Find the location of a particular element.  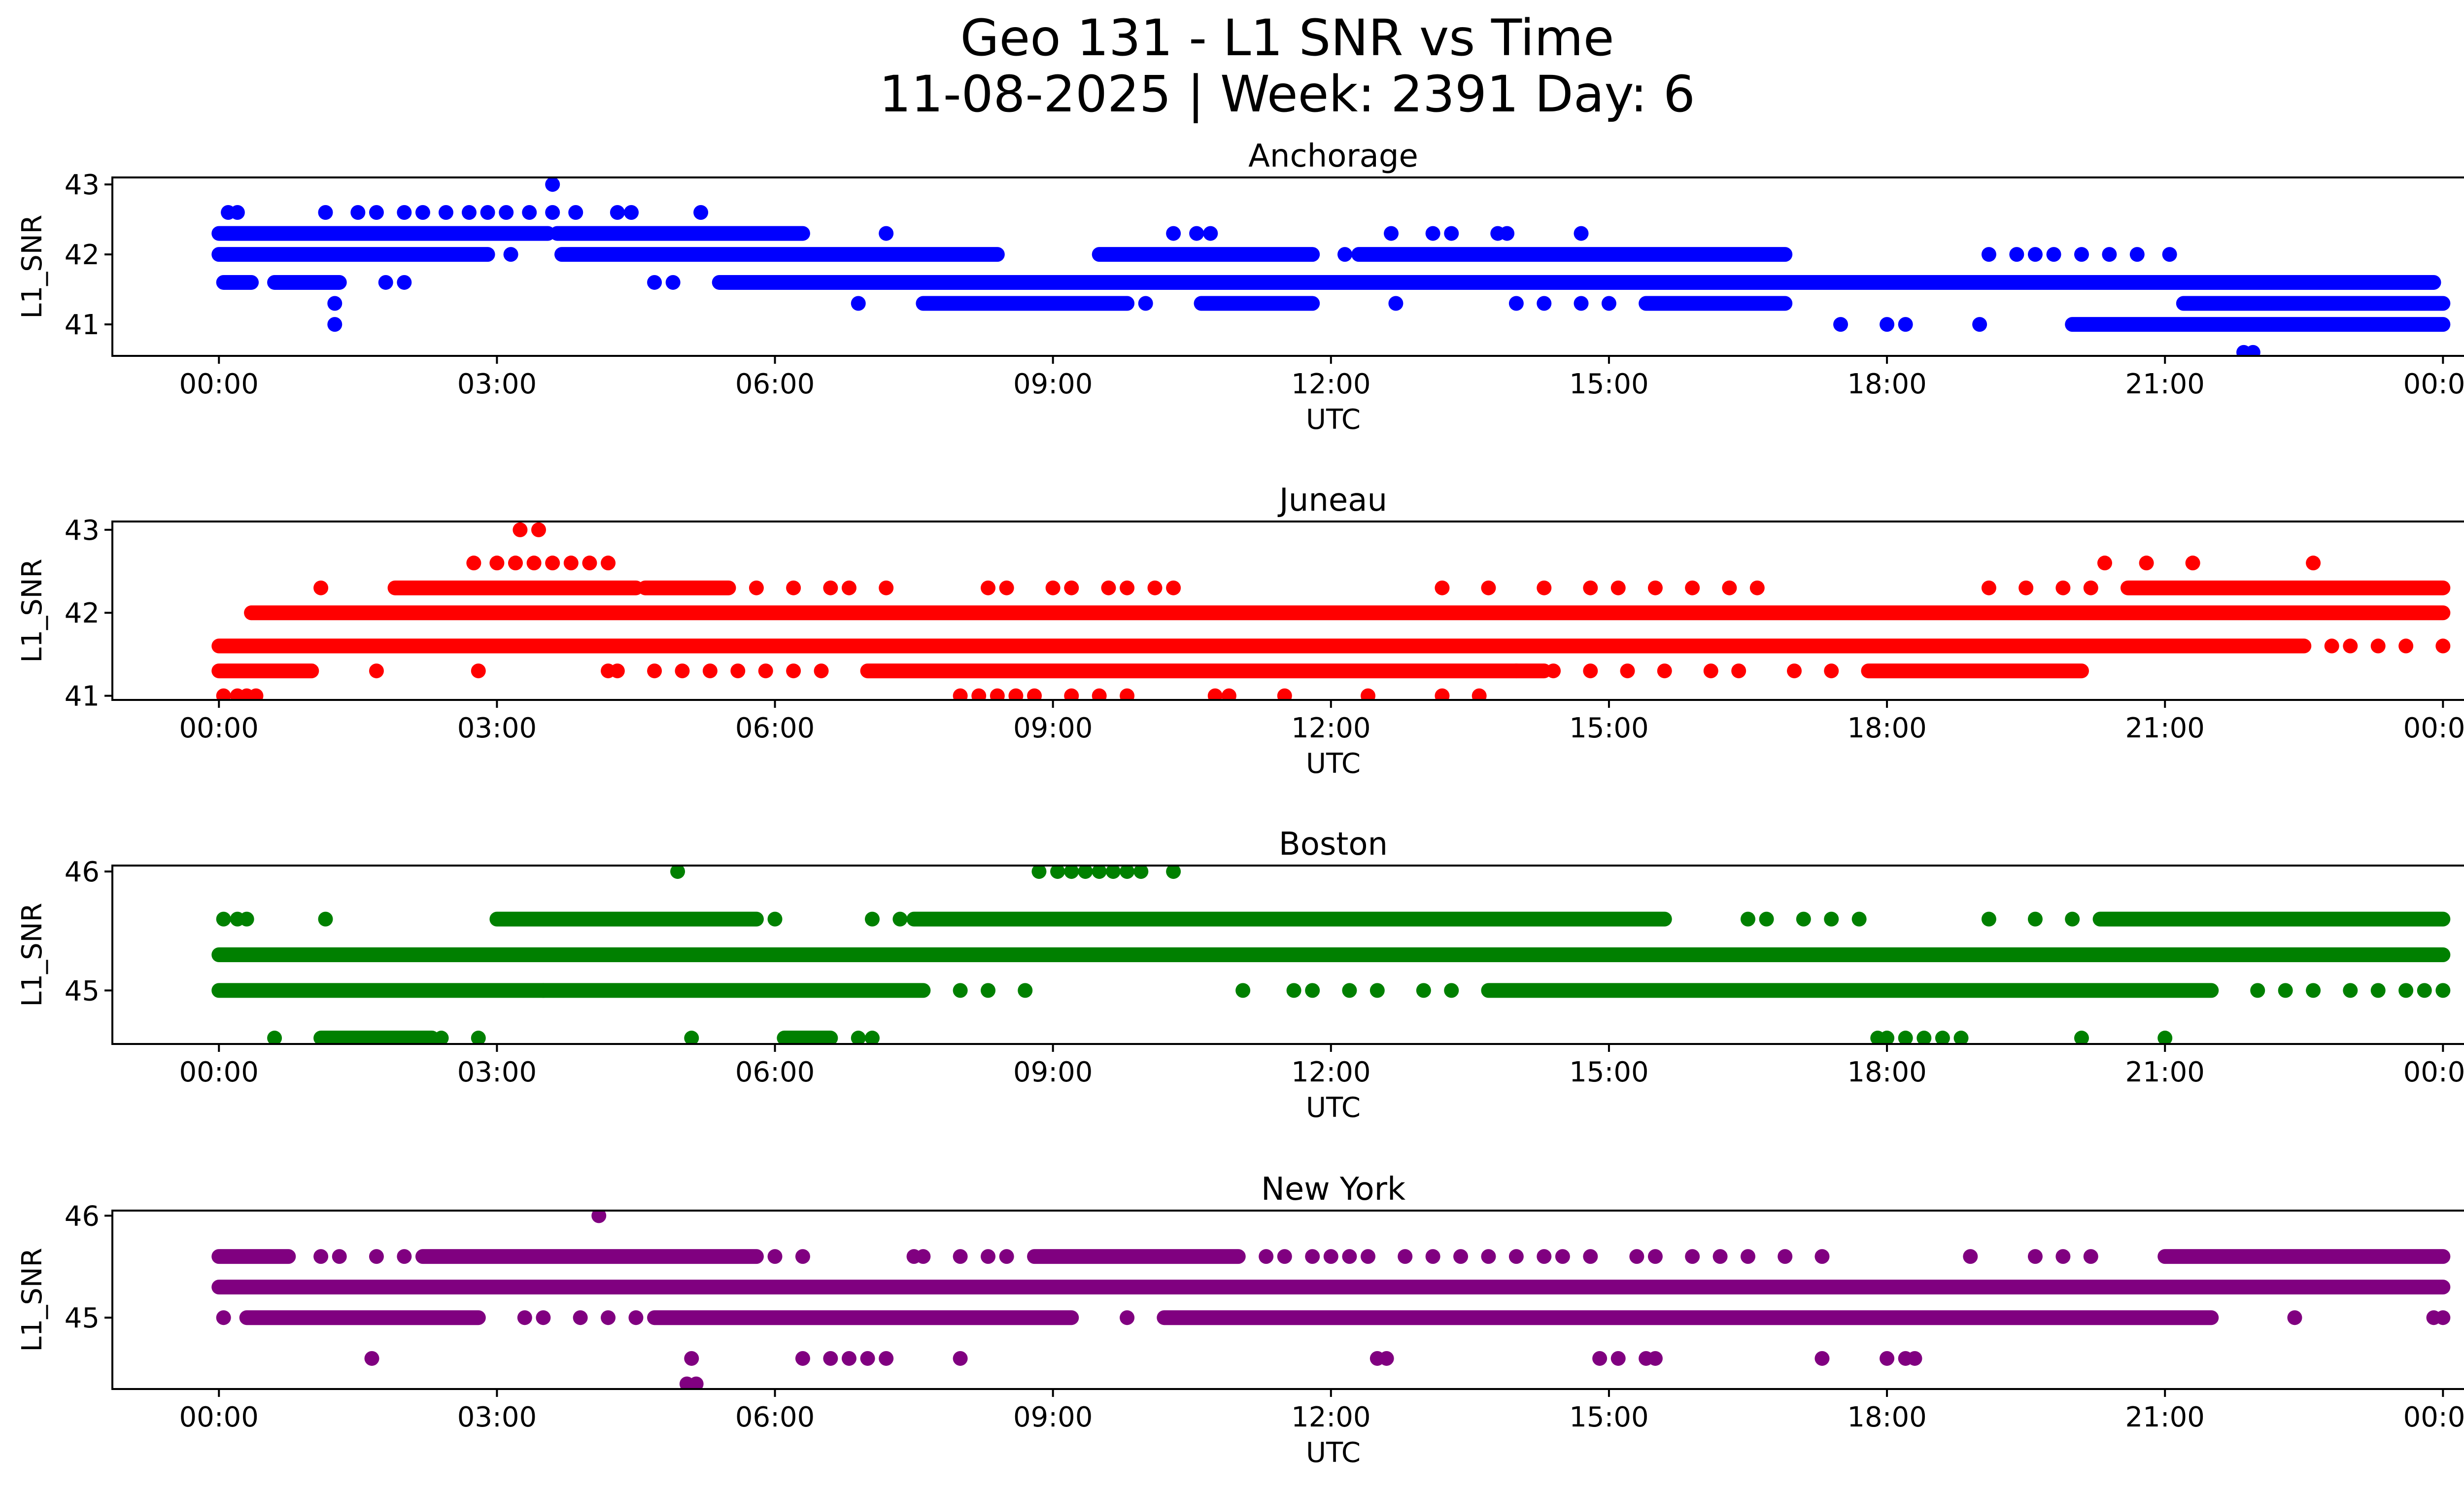

panel-title: Boston is located at coordinates (1333, 844).